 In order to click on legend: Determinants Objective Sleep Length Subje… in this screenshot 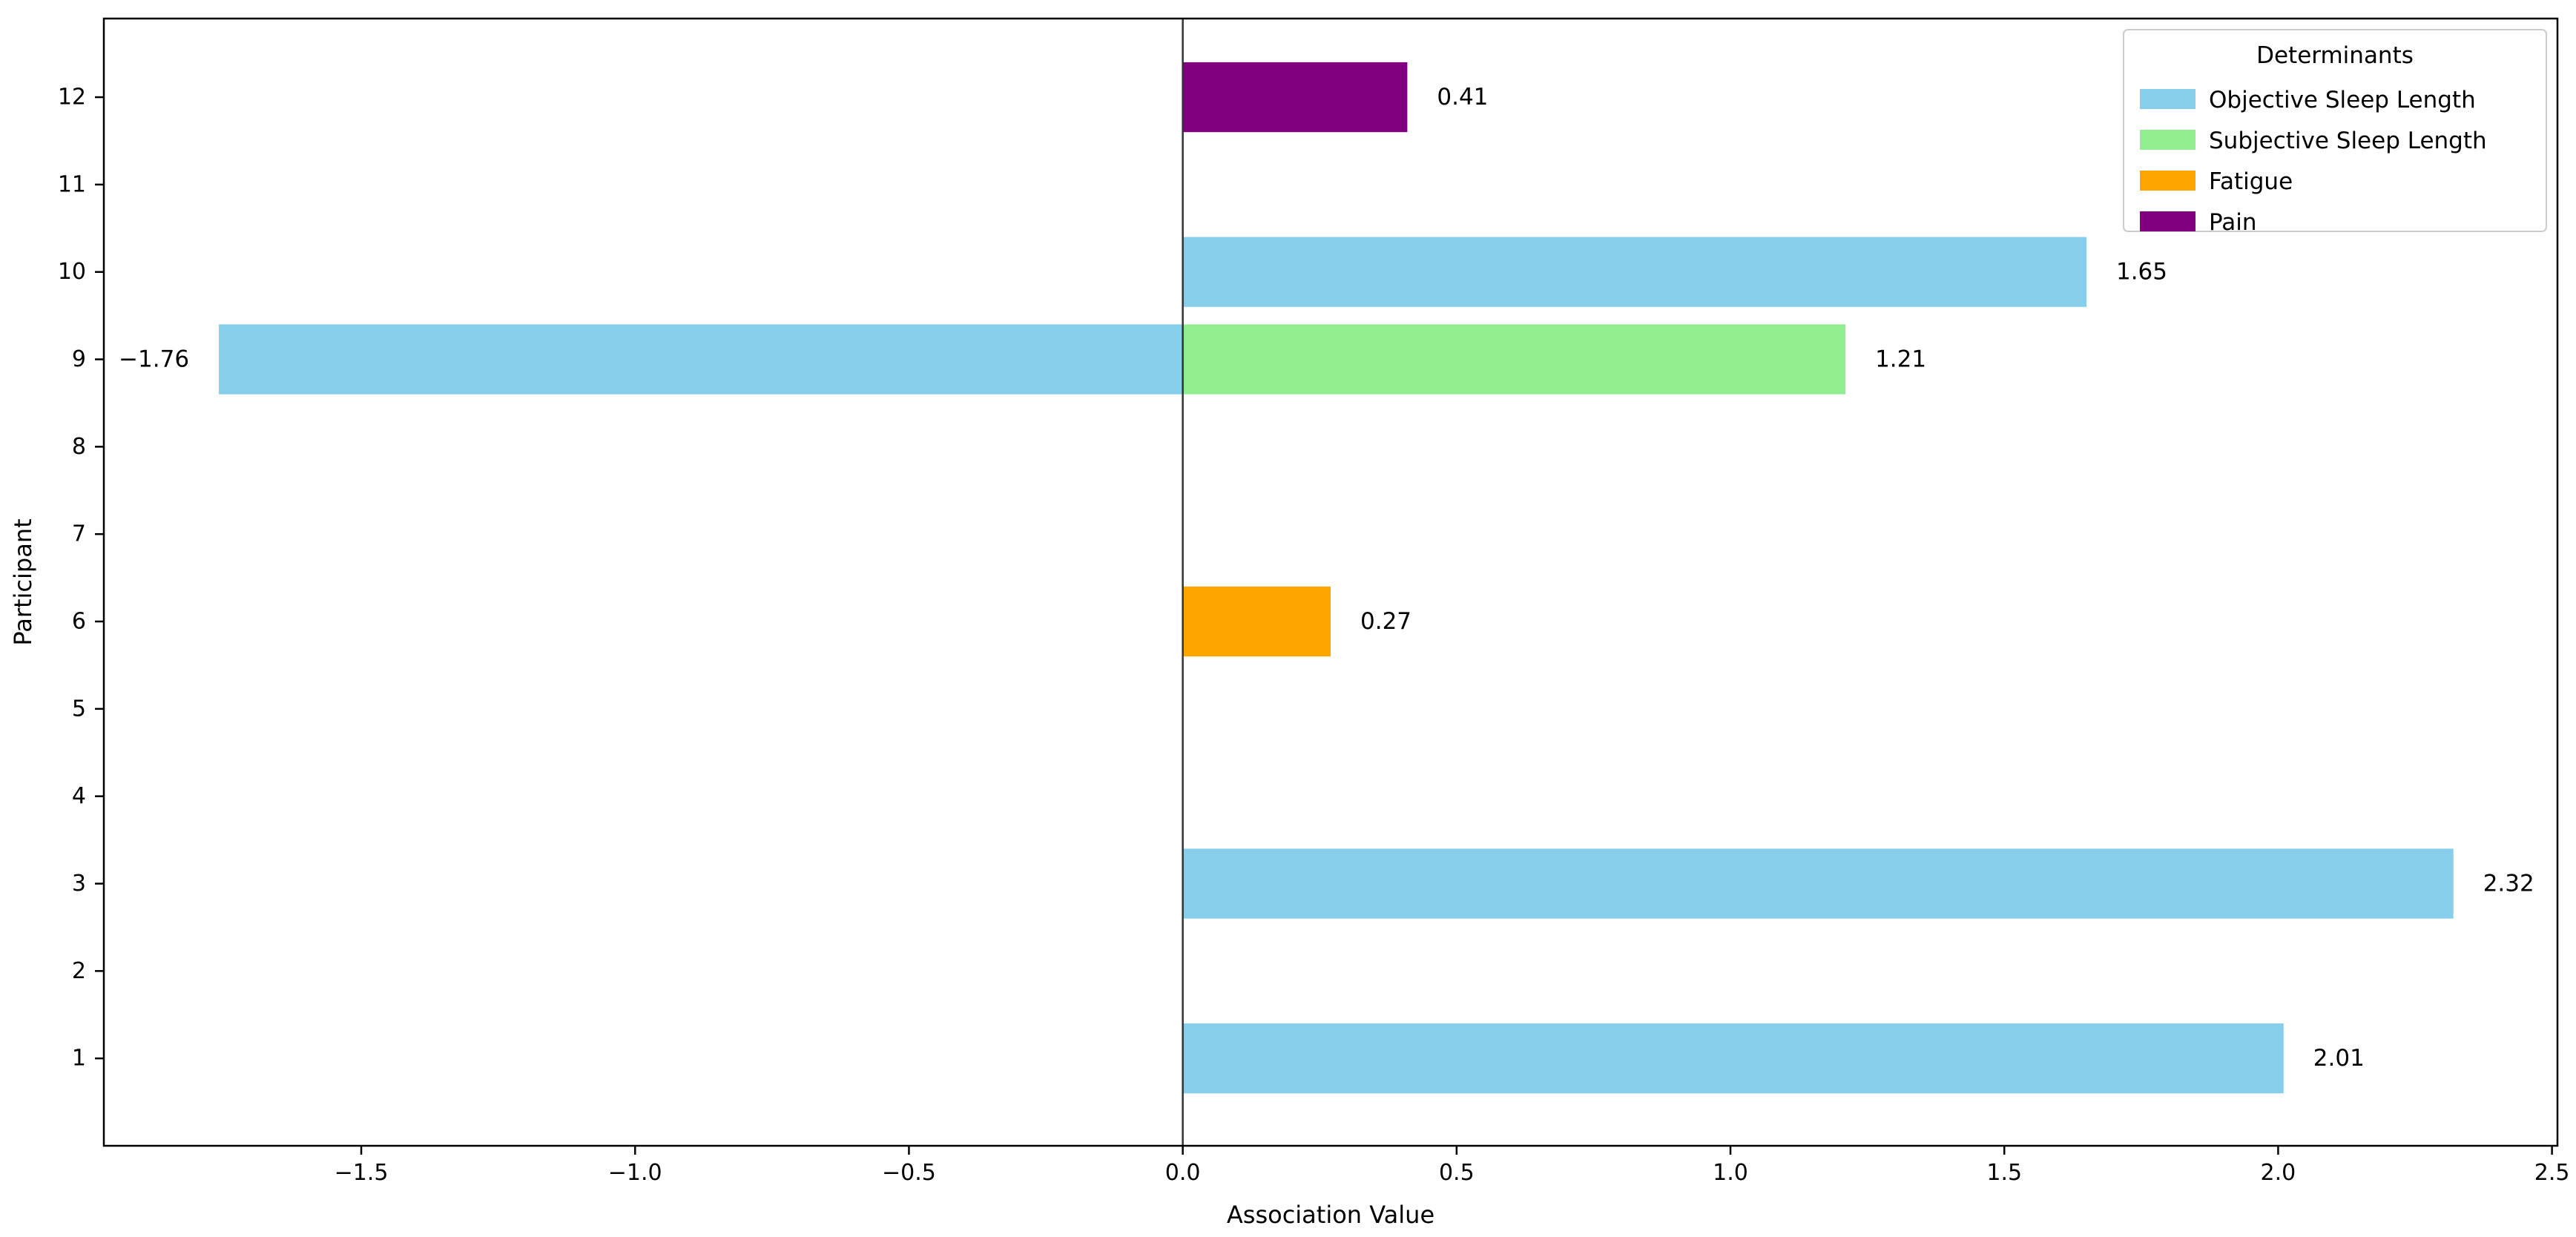, I will do `click(2335, 132)`.